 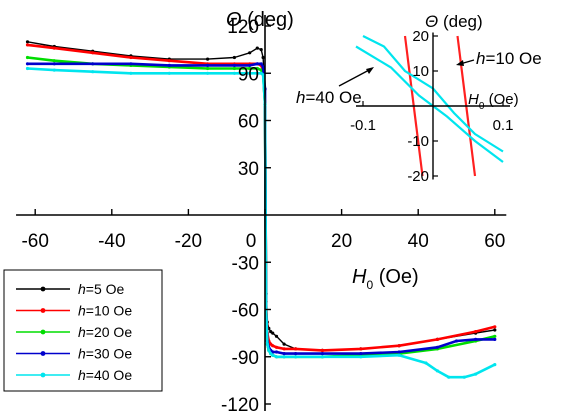 I want to click on y-tick-label: 90, so click(x=248, y=74).